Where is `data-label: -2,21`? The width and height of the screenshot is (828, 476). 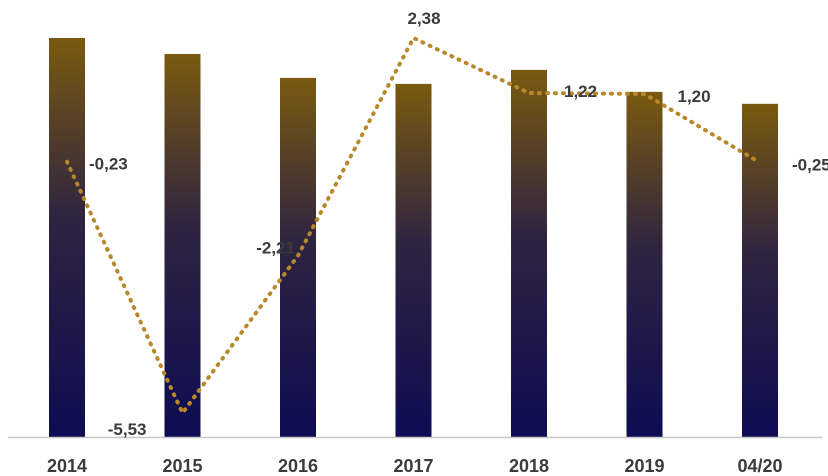
data-label: -2,21 is located at coordinates (275, 248).